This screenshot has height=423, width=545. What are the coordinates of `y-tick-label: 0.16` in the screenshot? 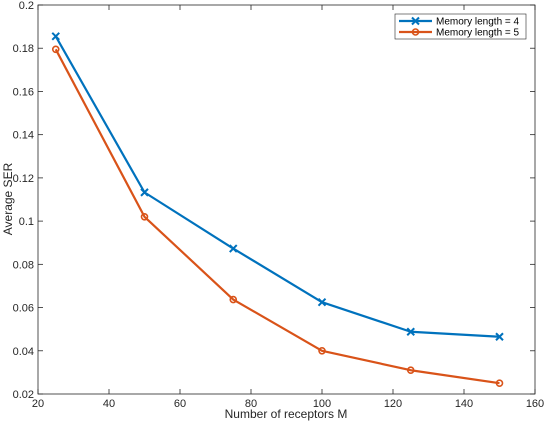 It's located at (23, 92).